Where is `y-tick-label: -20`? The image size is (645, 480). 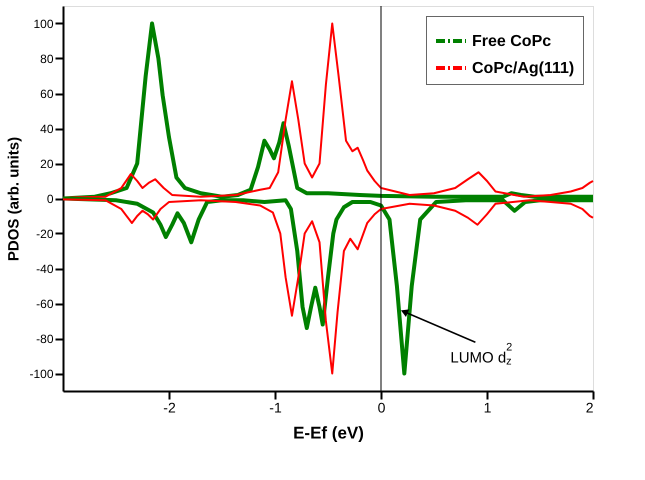
y-tick-label: -20 is located at coordinates (45, 234).